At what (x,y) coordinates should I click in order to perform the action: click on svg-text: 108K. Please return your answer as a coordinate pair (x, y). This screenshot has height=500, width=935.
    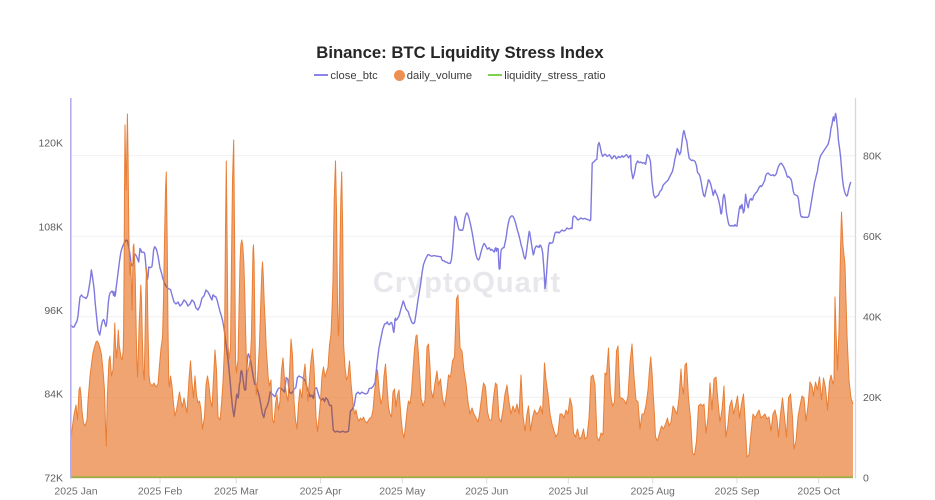
    Looking at the image, I should click on (50, 227).